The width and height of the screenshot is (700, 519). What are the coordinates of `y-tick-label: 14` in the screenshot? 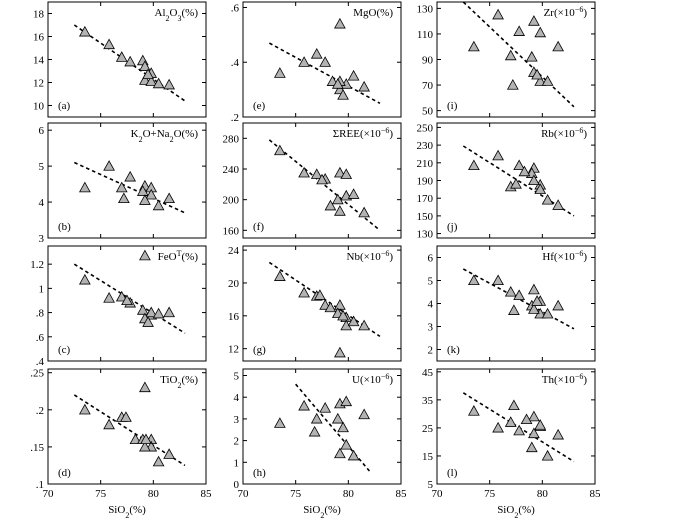 It's located at (39, 61).